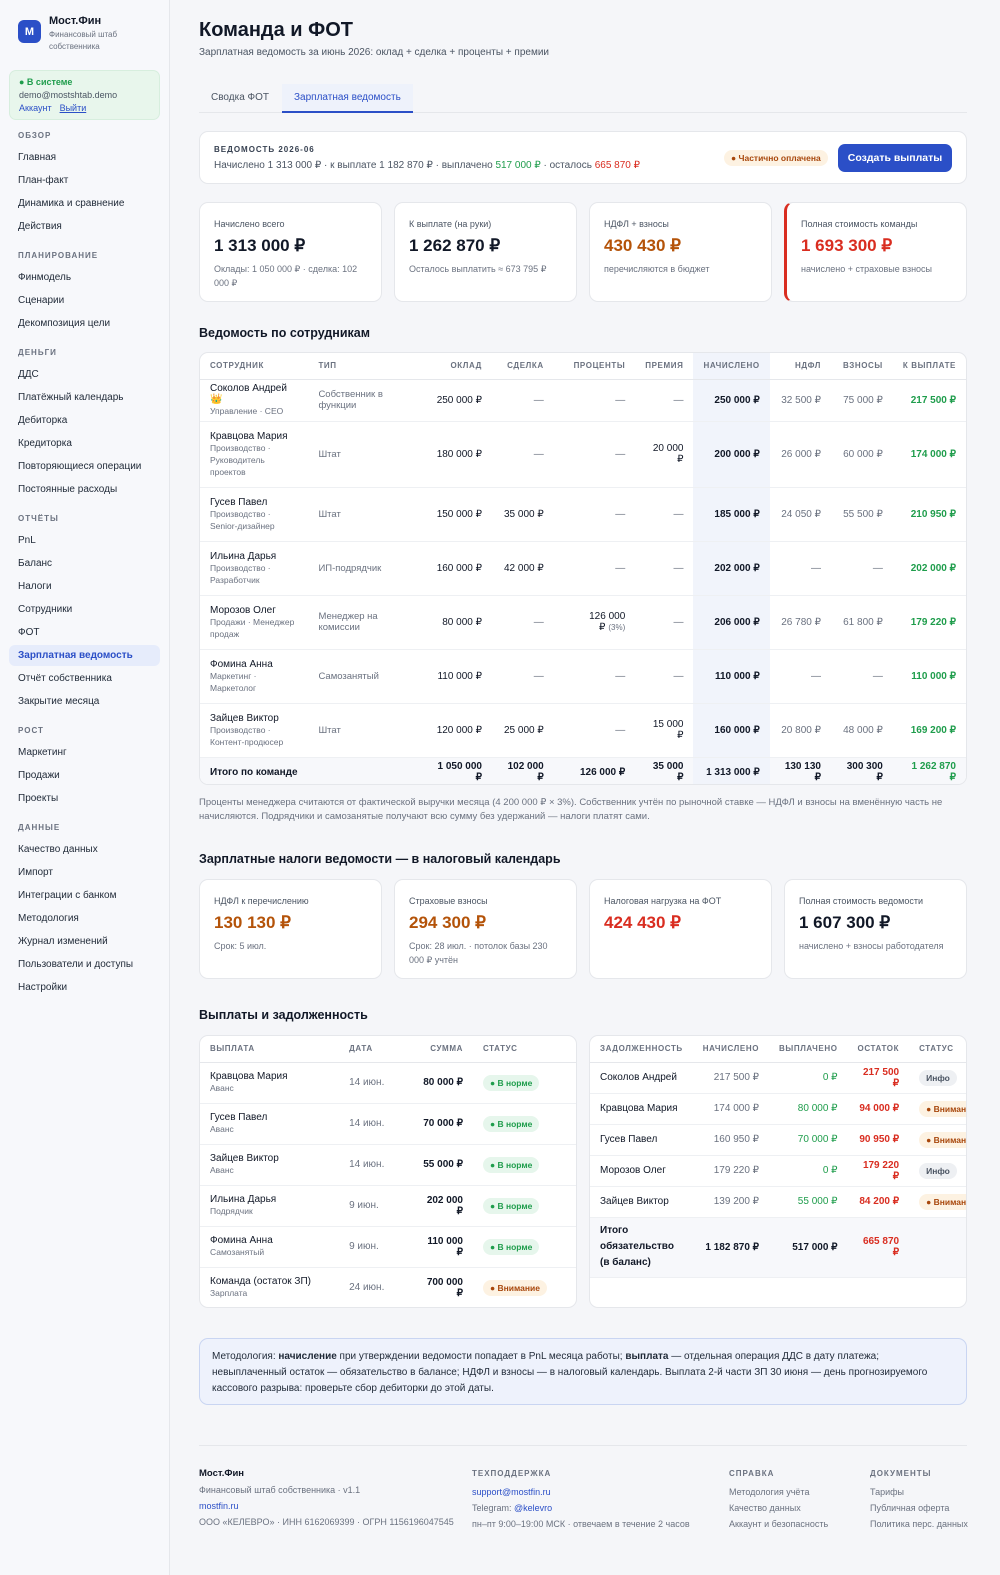 The width and height of the screenshot is (1000, 1575). What do you see at coordinates (533, 1508) in the screenshot?
I see `telegram-link: @kelevro` at bounding box center [533, 1508].